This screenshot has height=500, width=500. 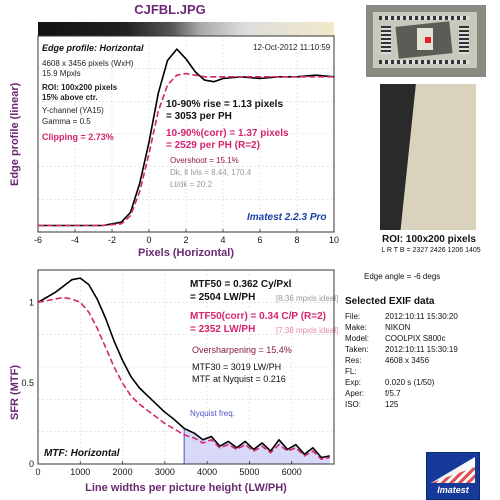 What do you see at coordinates (66, 121) in the screenshot?
I see `edge-gamma: Gamma = 0.5` at bounding box center [66, 121].